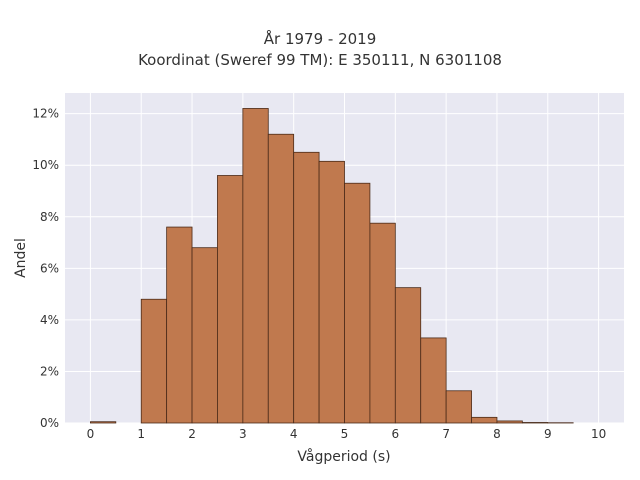 This screenshot has width=640, height=480. What do you see at coordinates (49, 423) in the screenshot?
I see `y-tick-label: 0%` at bounding box center [49, 423].